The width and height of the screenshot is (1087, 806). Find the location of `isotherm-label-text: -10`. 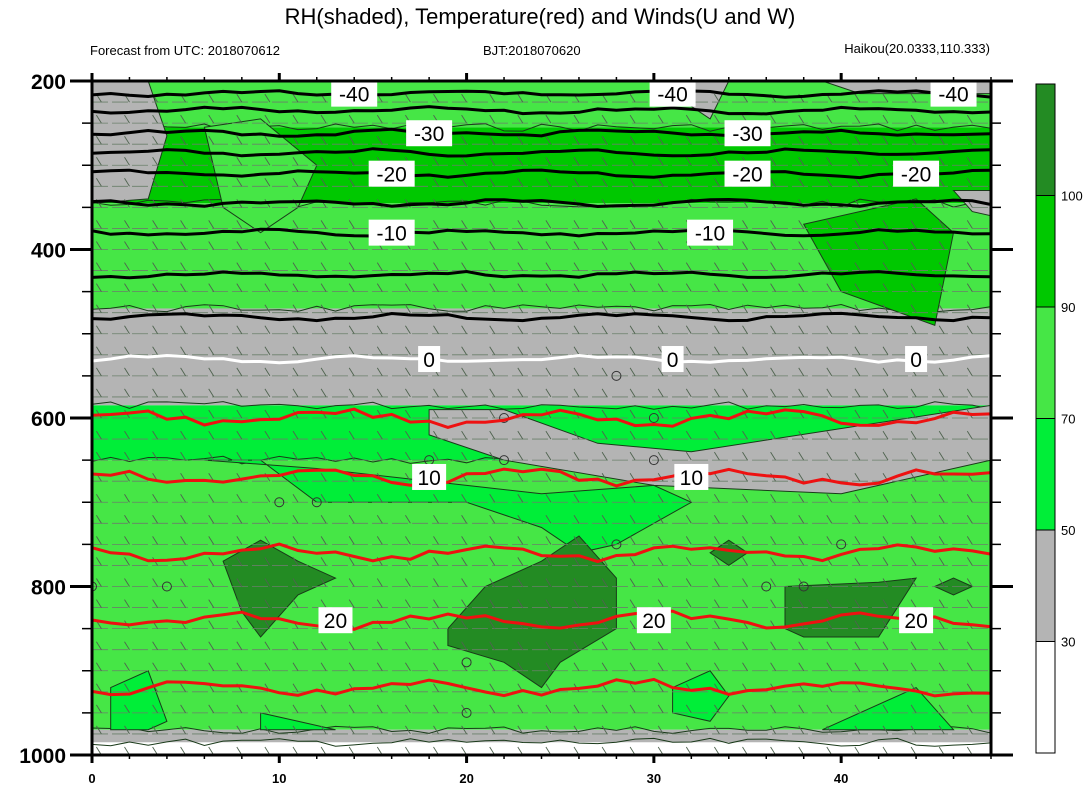

isotherm-label-text: -10 is located at coordinates (710, 234).